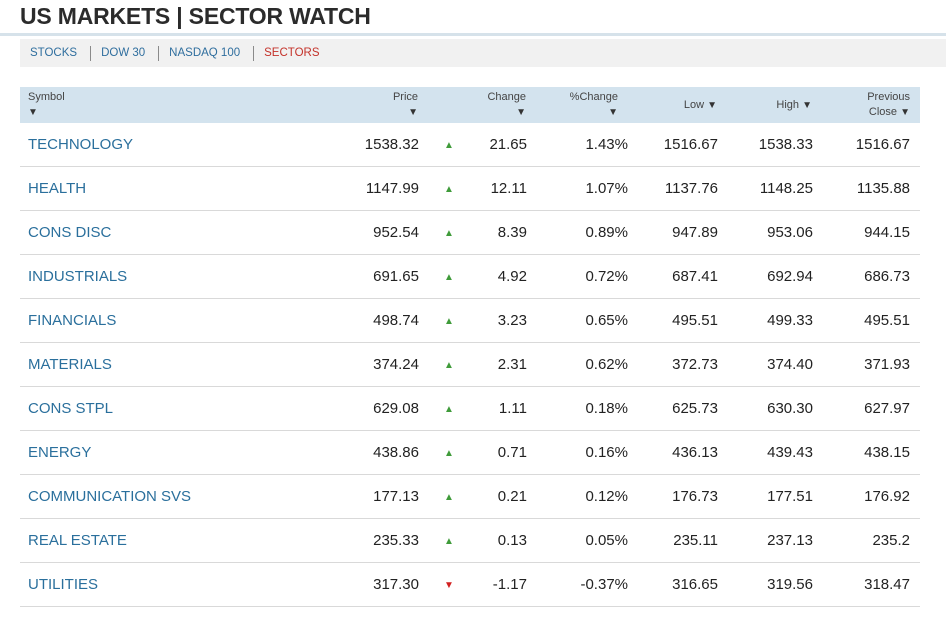 The image size is (946, 621). Describe the element at coordinates (396, 276) in the screenshot. I see `cell-price: 691.65` at that location.